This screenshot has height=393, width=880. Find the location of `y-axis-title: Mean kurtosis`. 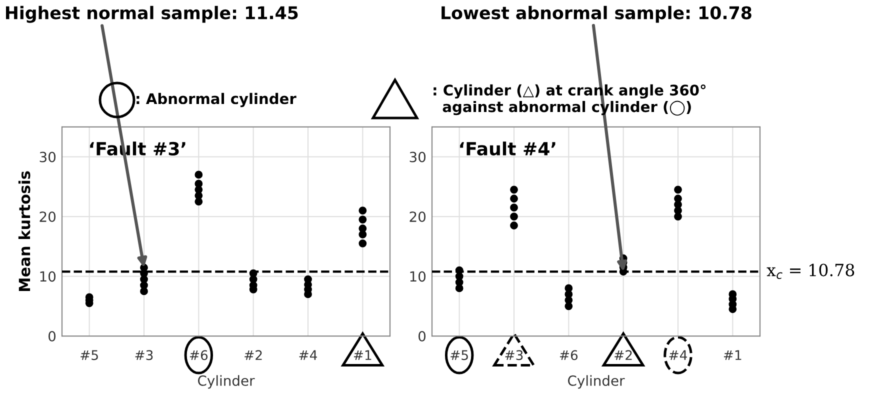

y-axis-title: Mean kurtosis is located at coordinates (24, 231).